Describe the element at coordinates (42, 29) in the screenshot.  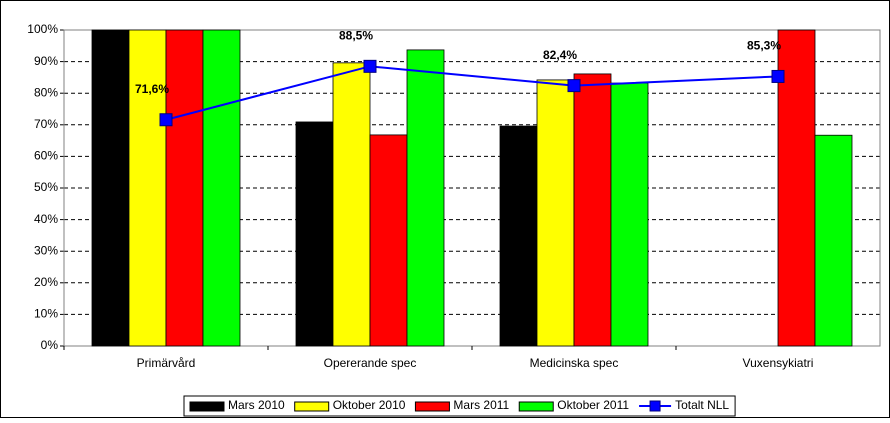
I see `y-tick-label: 100%` at that location.